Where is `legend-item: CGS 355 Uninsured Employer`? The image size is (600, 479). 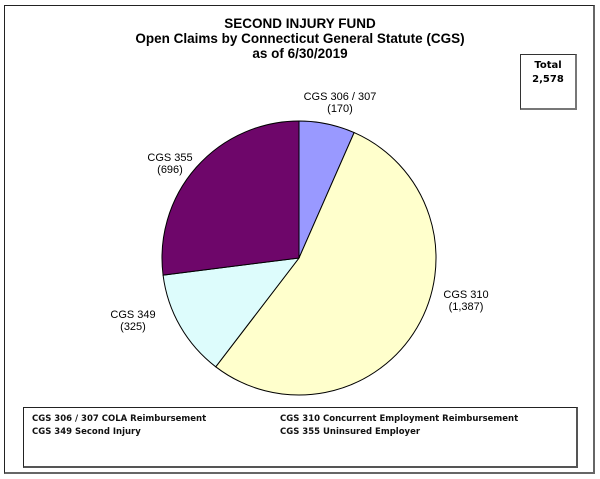
legend-item: CGS 355 Uninsured Employer is located at coordinates (350, 432).